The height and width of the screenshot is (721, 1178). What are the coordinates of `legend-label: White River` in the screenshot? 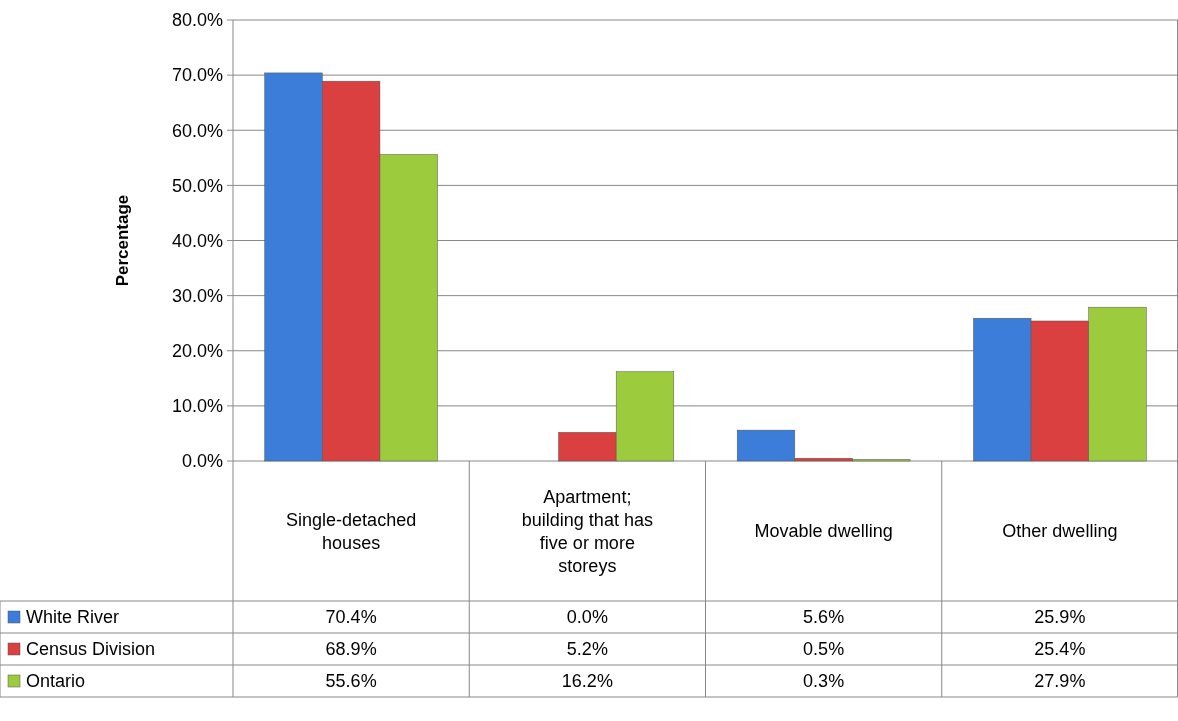 It's located at (73, 617).